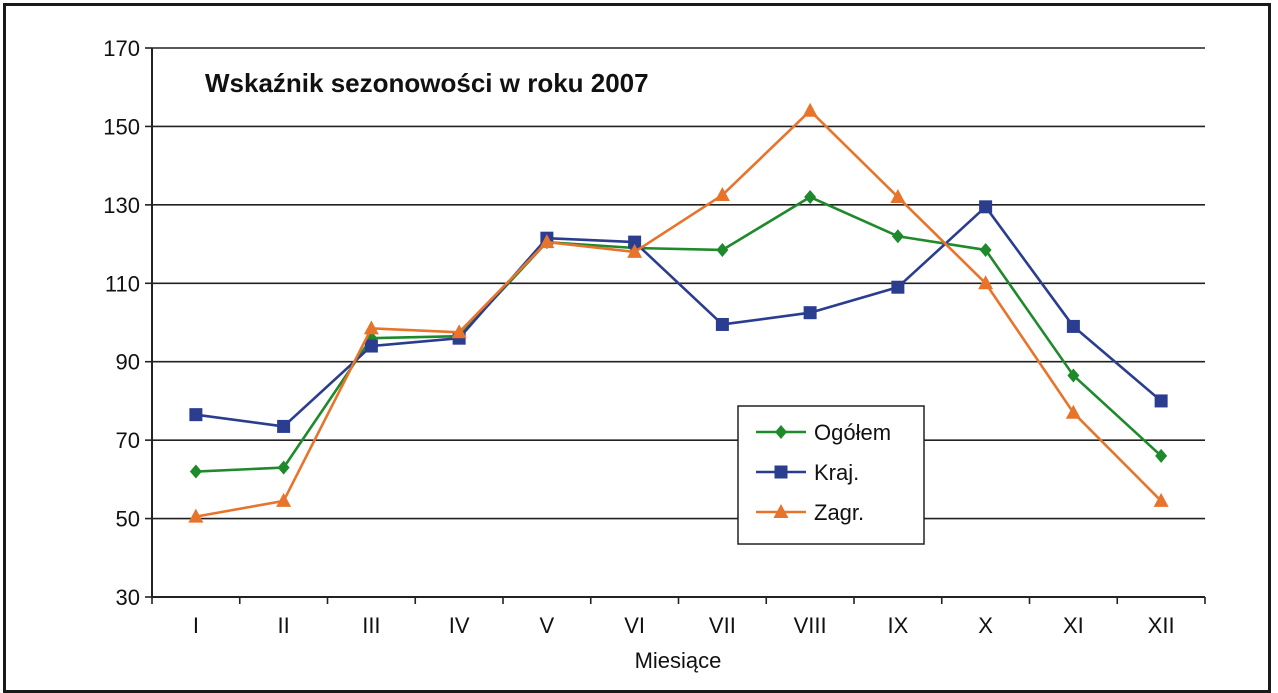 The height and width of the screenshot is (693, 1278). What do you see at coordinates (427, 83) in the screenshot?
I see `chart-title: Wskaźnik sezonowości w roku 2007` at bounding box center [427, 83].